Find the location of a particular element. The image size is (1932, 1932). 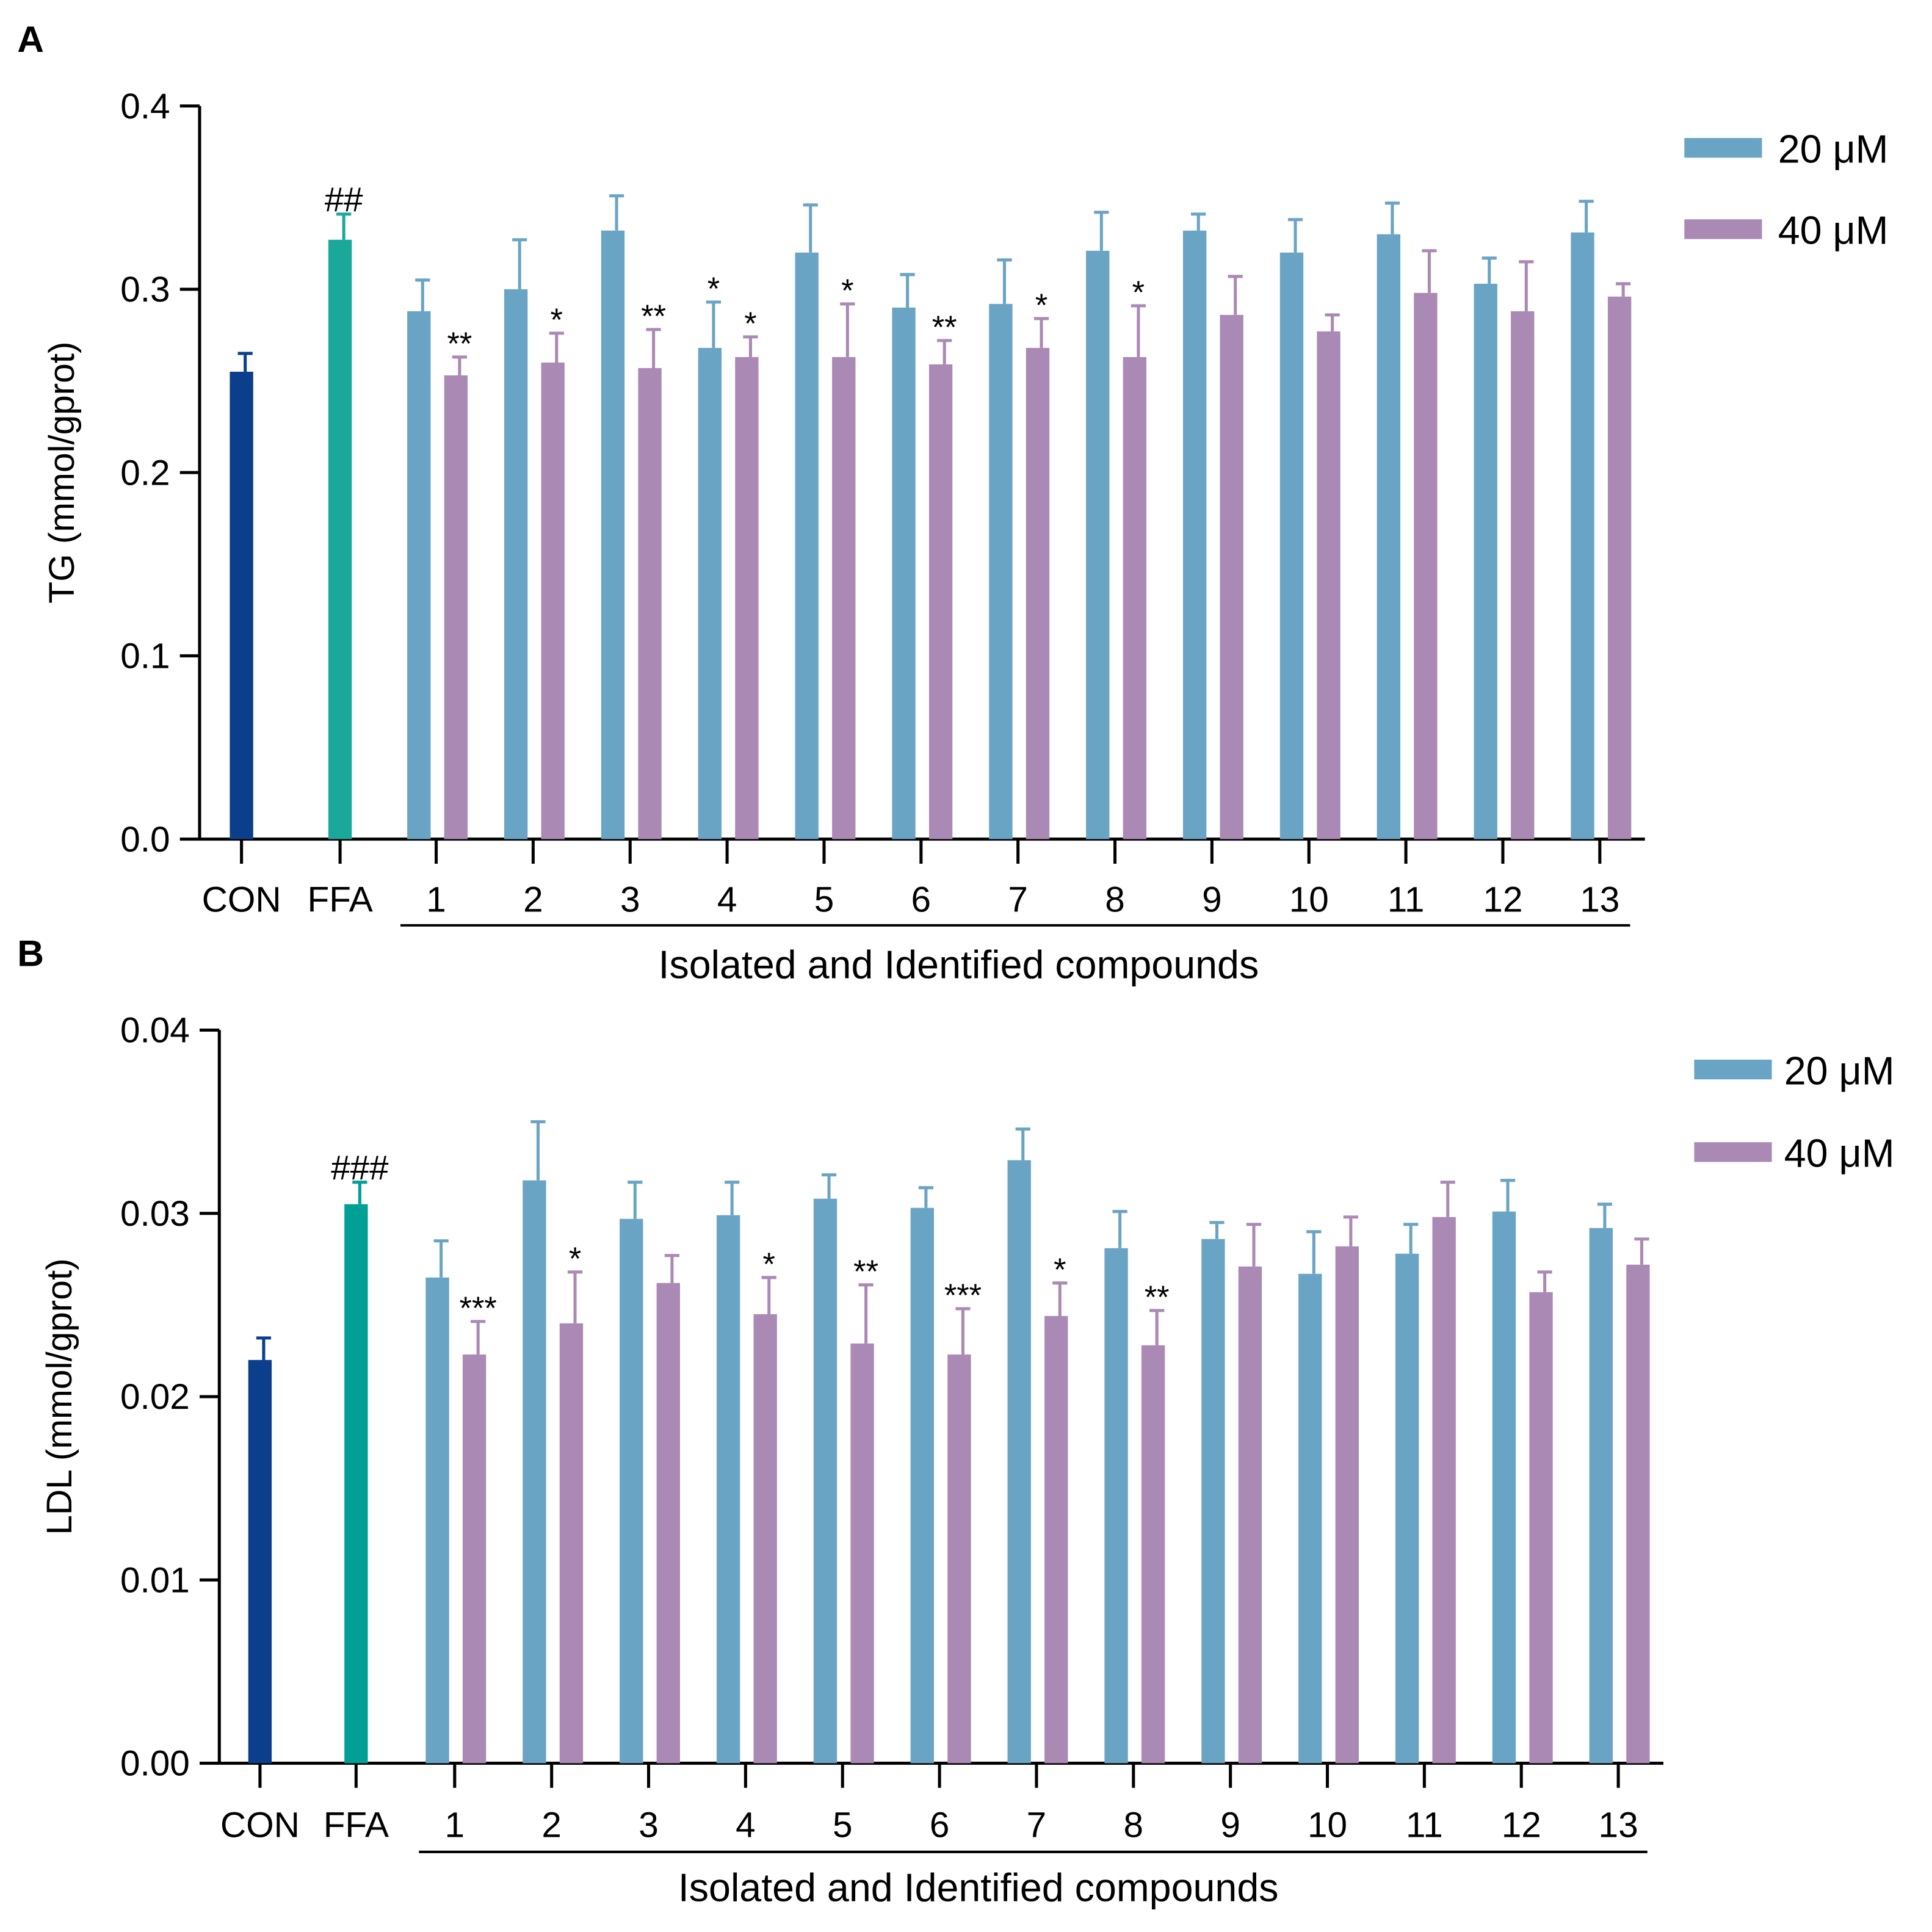

panel-label: A is located at coordinates (30, 39).